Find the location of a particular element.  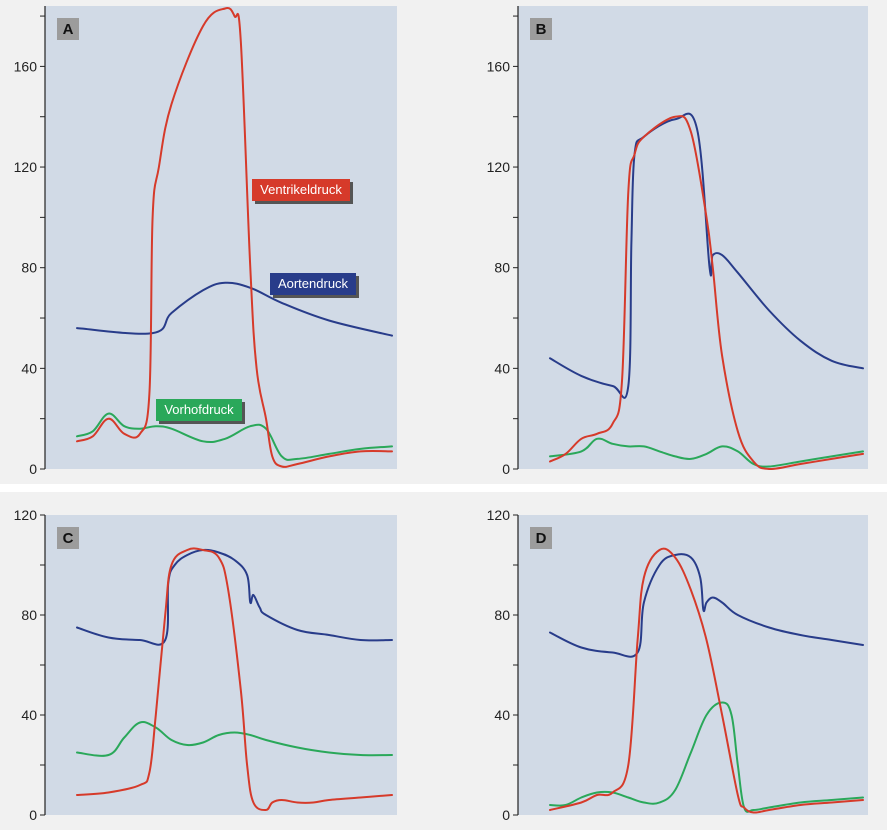

row-separator is located at coordinates (443, 488).